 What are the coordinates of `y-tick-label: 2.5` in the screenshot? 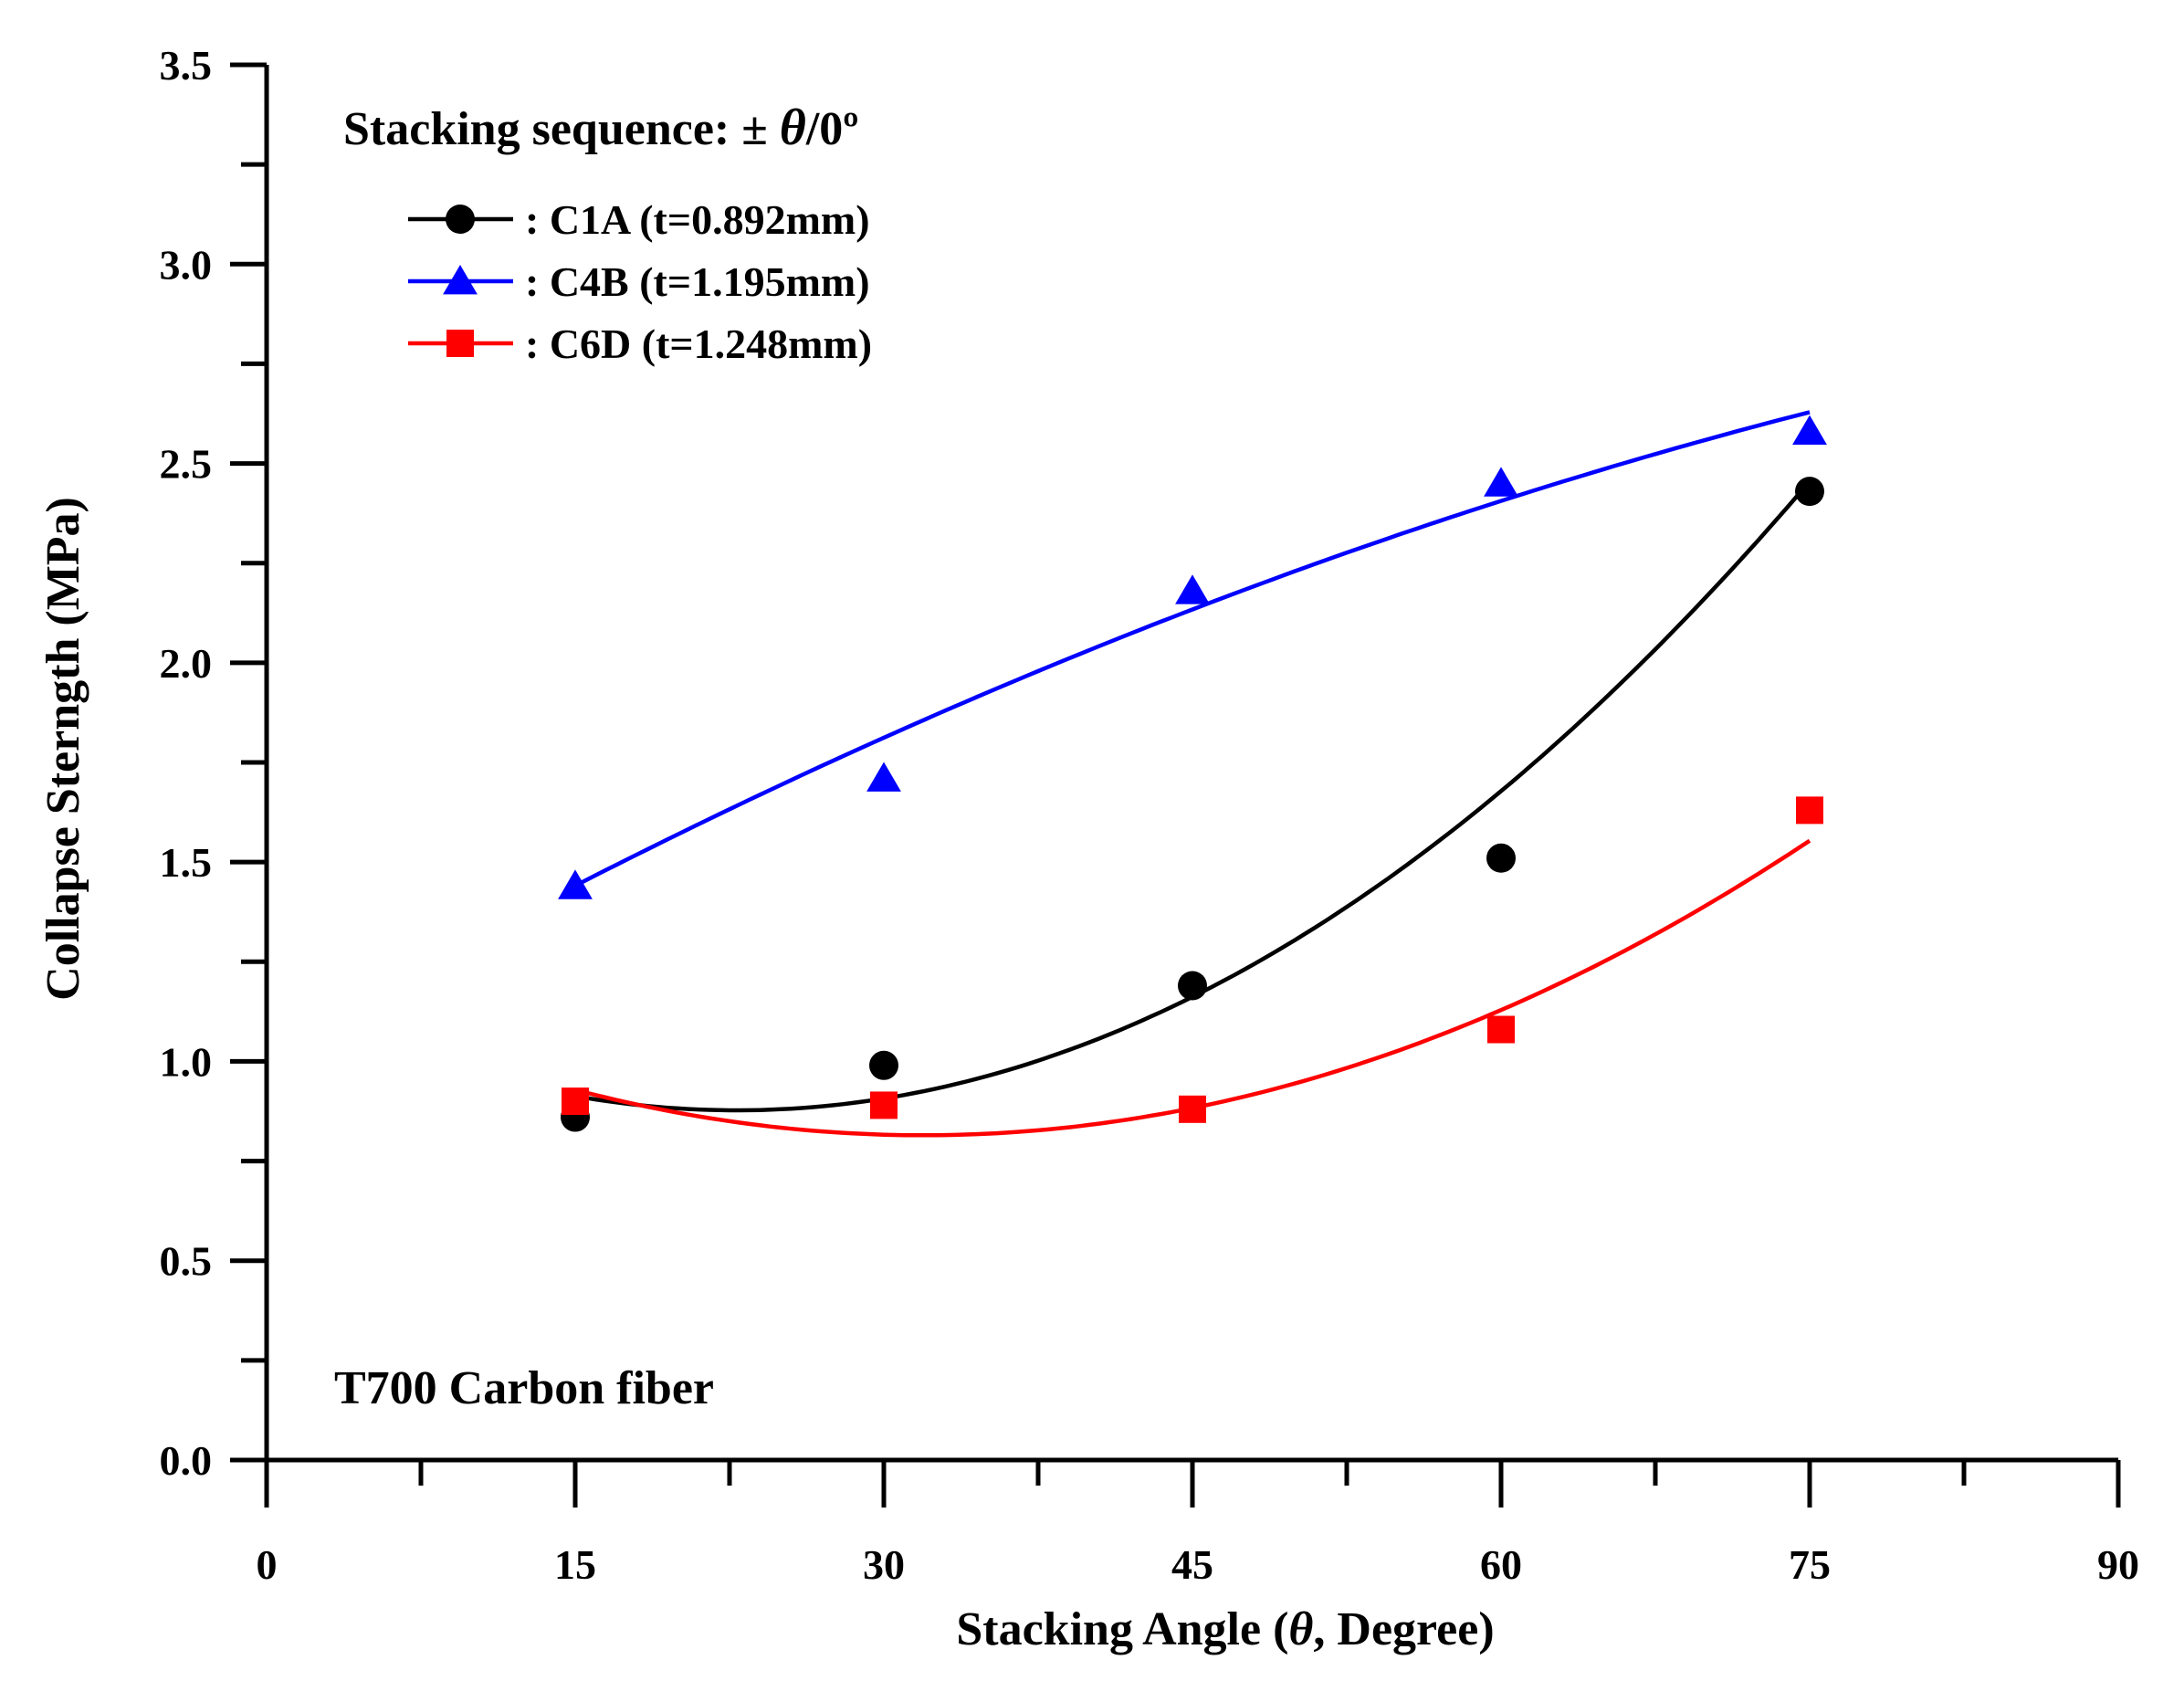 It's located at (186, 464).